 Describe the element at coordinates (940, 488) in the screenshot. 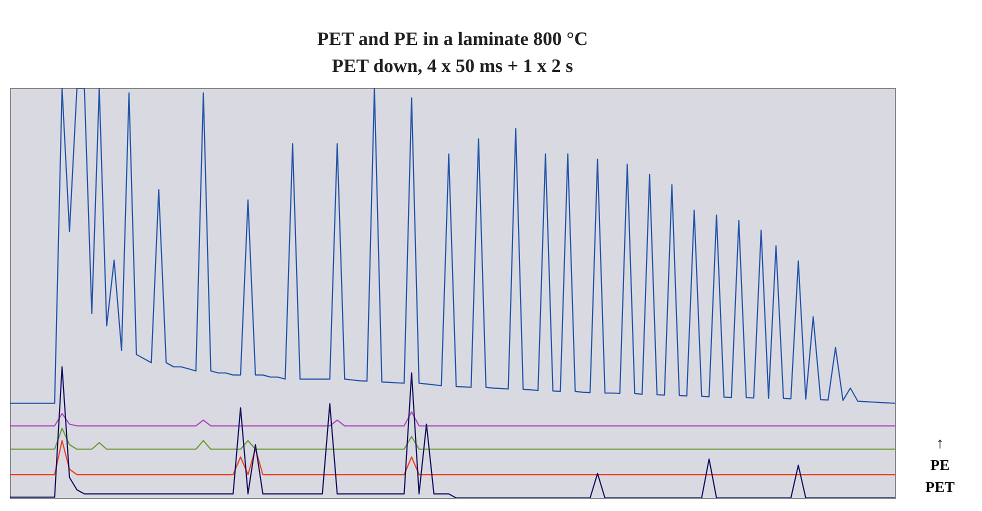

I see `text: PET` at that location.